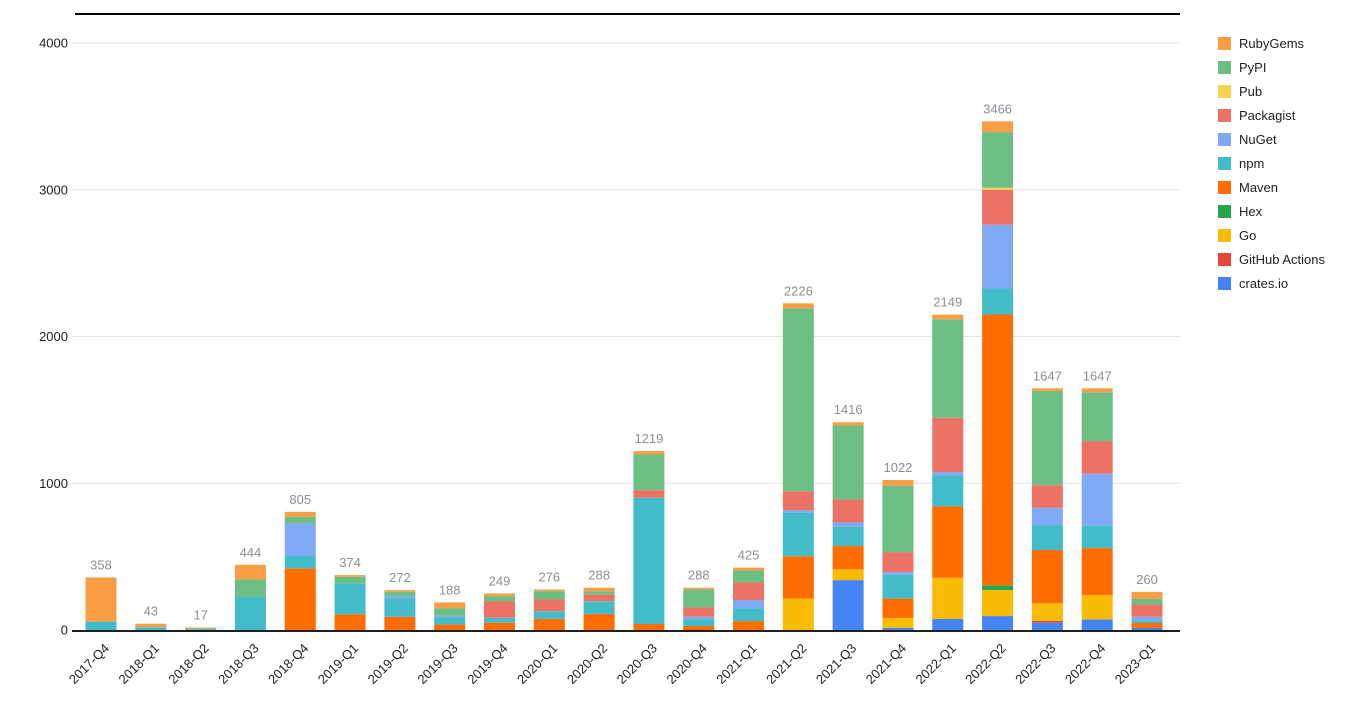 Image resolution: width=1363 pixels, height=711 pixels. I want to click on bar-segment-packagist-2022-Q4, so click(1097, 457).